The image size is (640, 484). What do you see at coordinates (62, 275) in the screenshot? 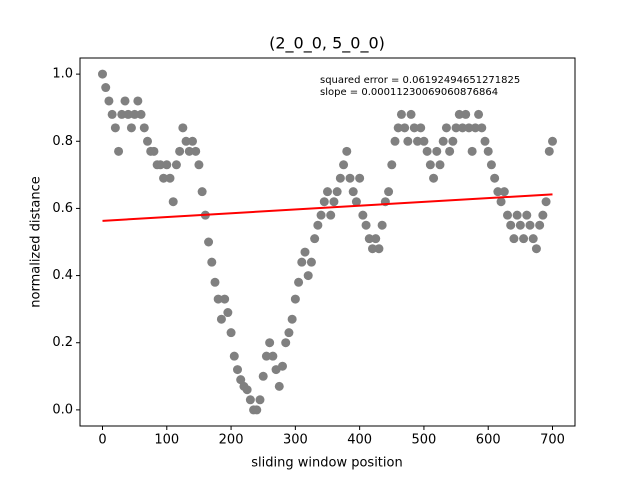
I see `y-tick-label: 0.4` at bounding box center [62, 275].